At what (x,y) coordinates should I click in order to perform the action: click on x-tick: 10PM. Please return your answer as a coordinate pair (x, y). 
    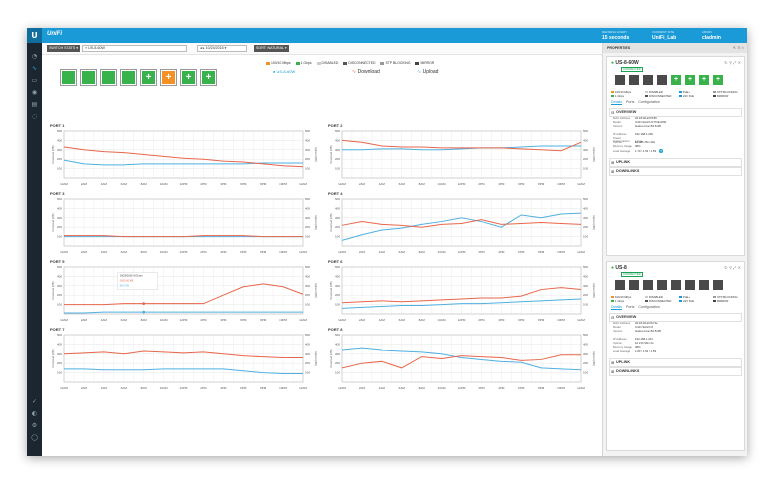
    Looking at the image, I should click on (283, 320).